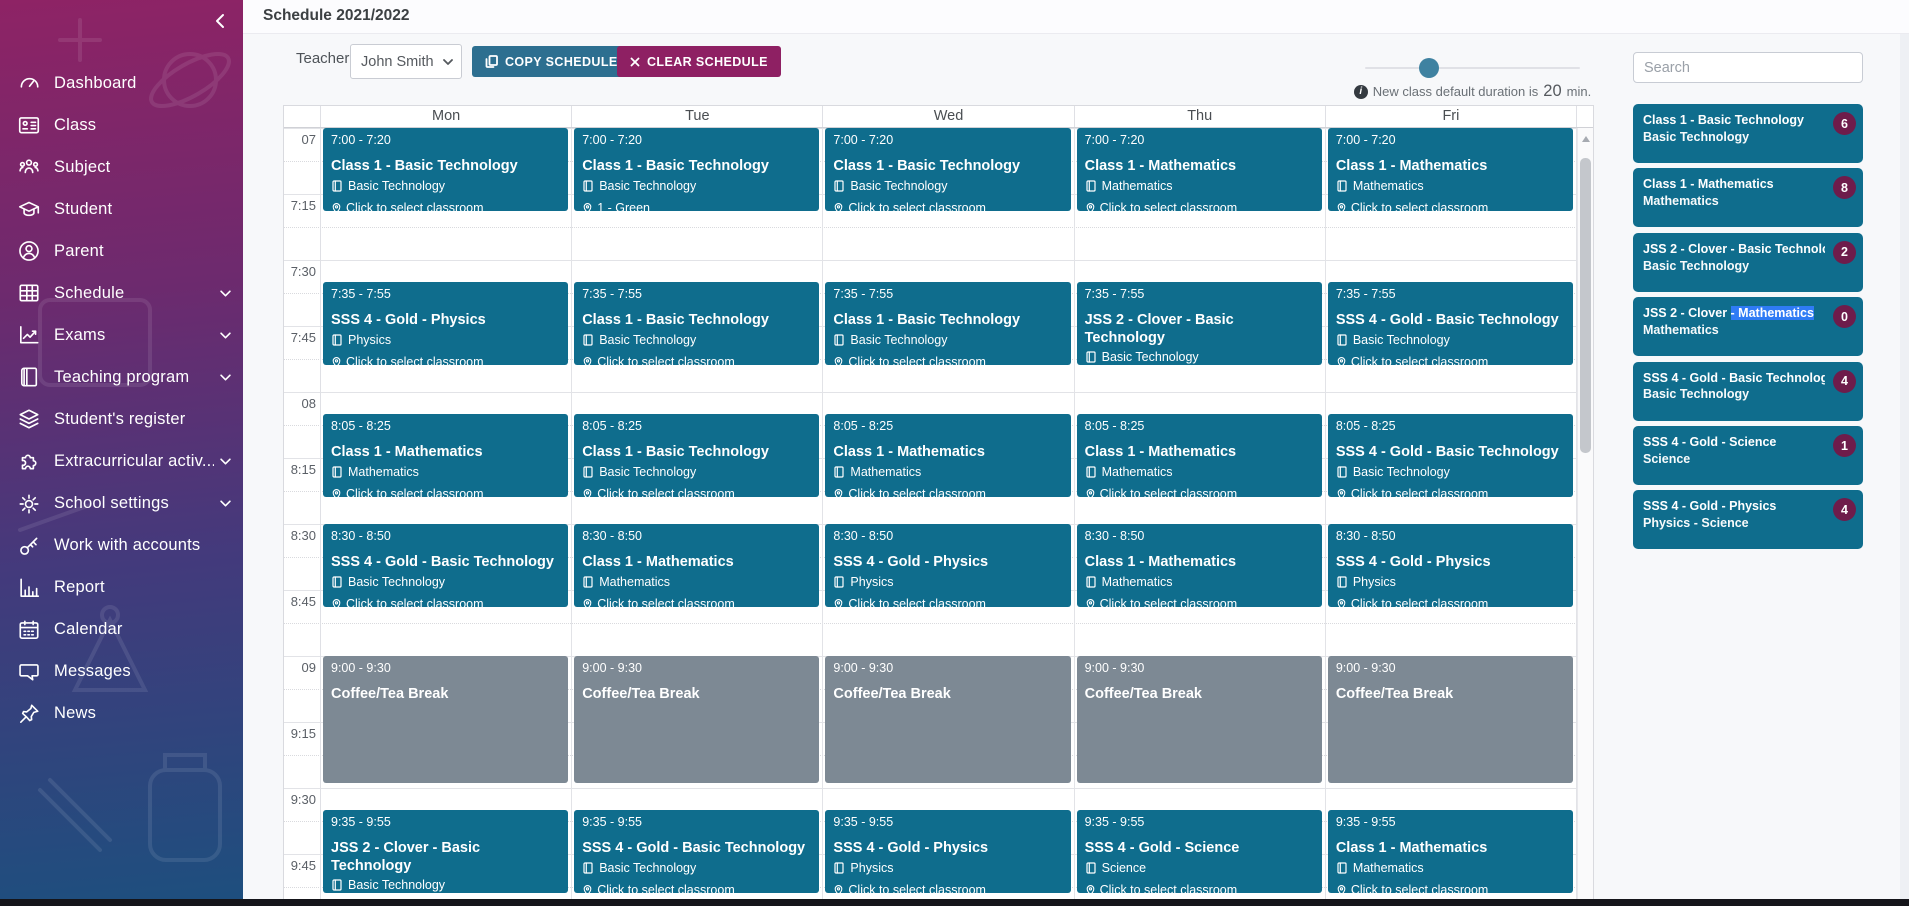 Image resolution: width=1909 pixels, height=906 pixels. What do you see at coordinates (1748, 327) in the screenshot?
I see `class-list-item: JSS 2 - Clover - Mathematics Mathematics 0` at bounding box center [1748, 327].